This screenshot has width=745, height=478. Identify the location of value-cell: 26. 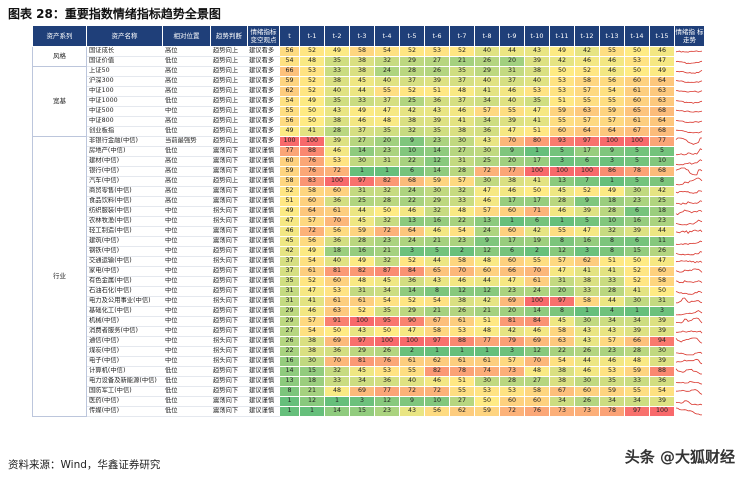
(587, 351).